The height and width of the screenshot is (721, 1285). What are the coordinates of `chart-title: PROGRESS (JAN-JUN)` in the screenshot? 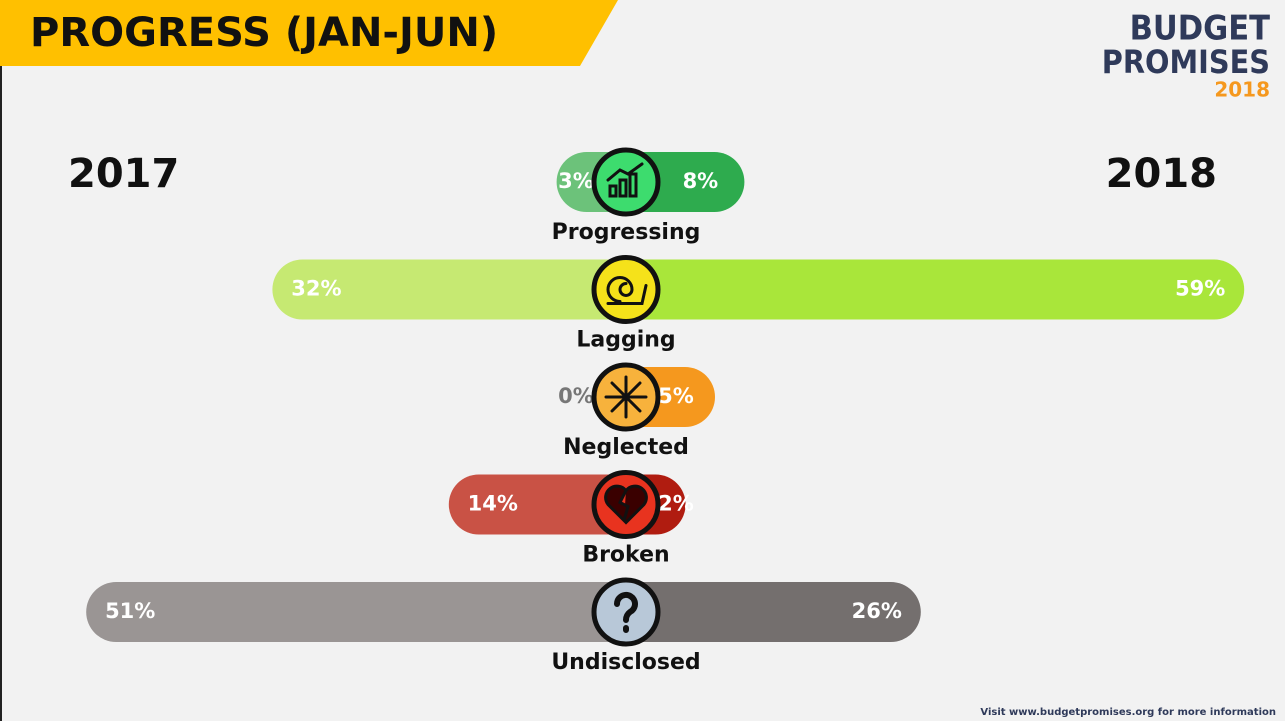 It's located at (264, 33).